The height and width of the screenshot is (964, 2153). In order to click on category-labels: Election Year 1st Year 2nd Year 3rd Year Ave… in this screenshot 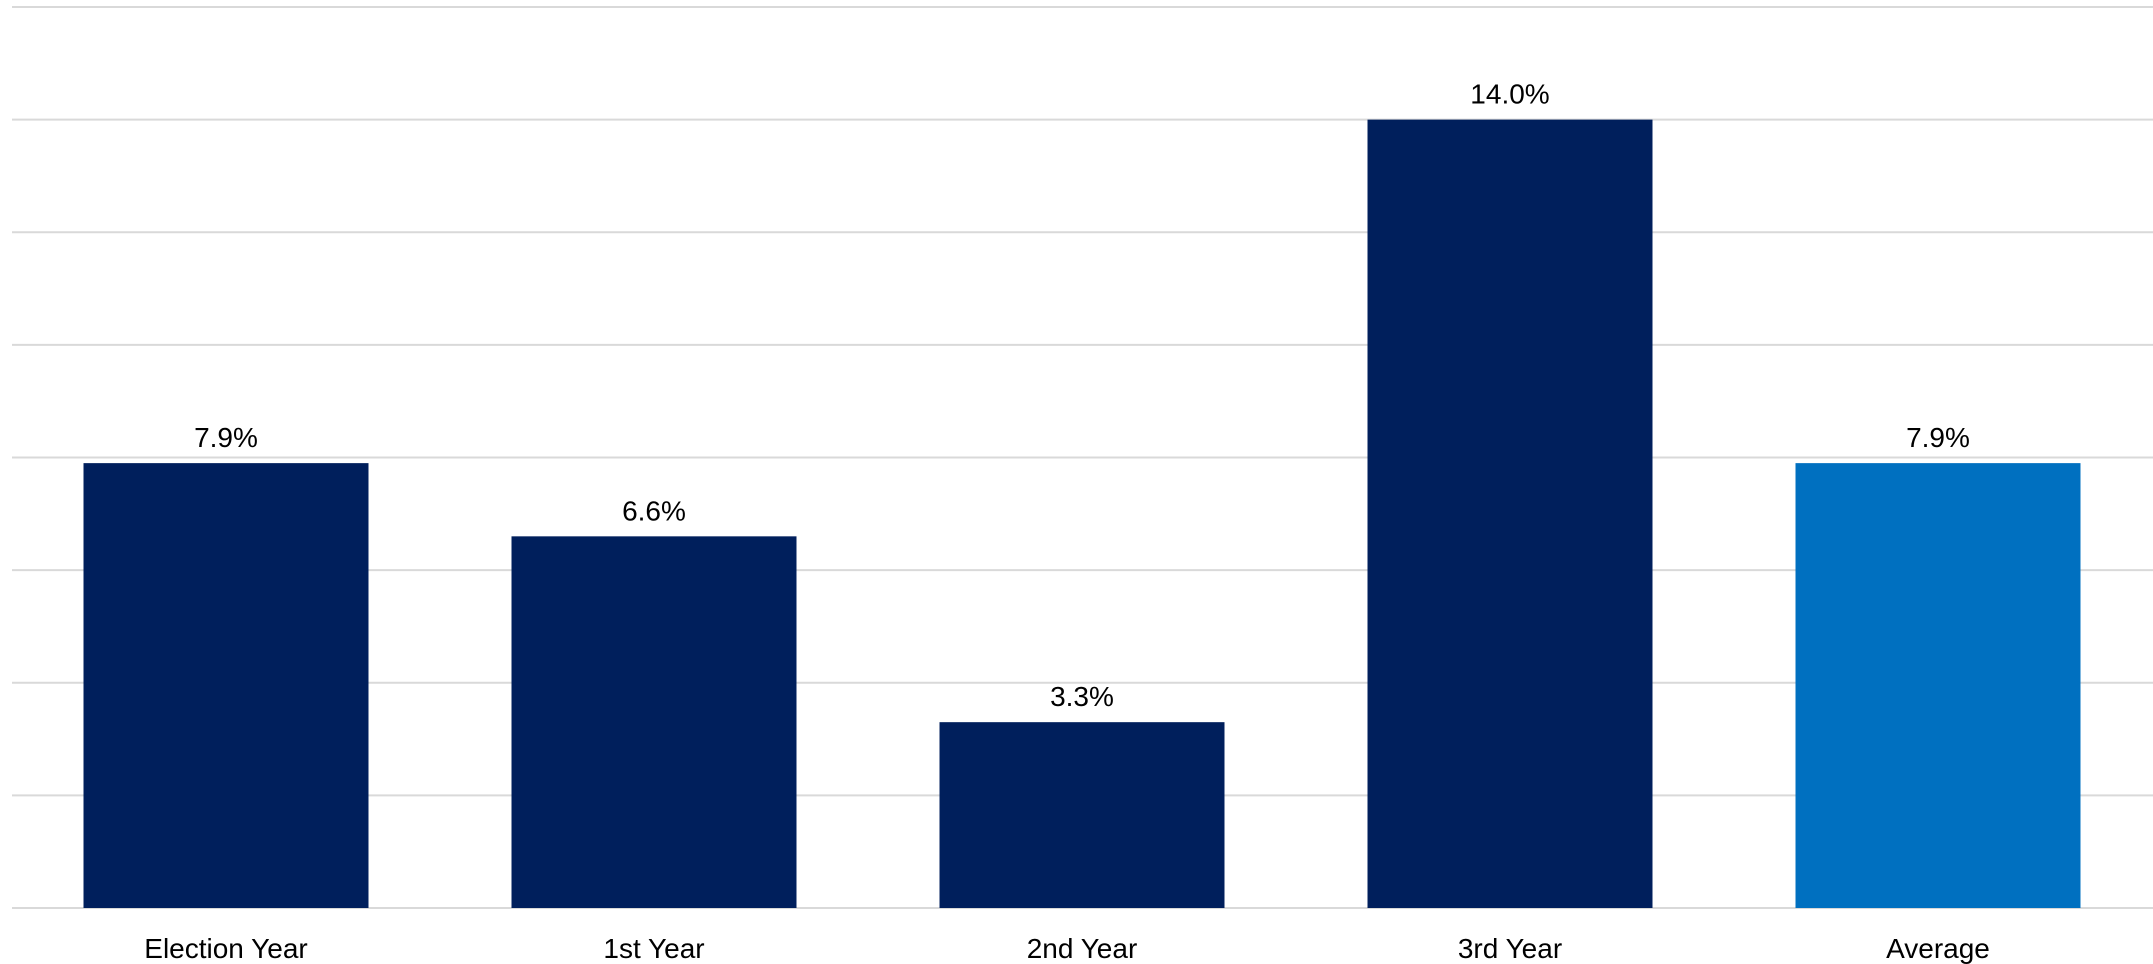, I will do `click(1067, 948)`.